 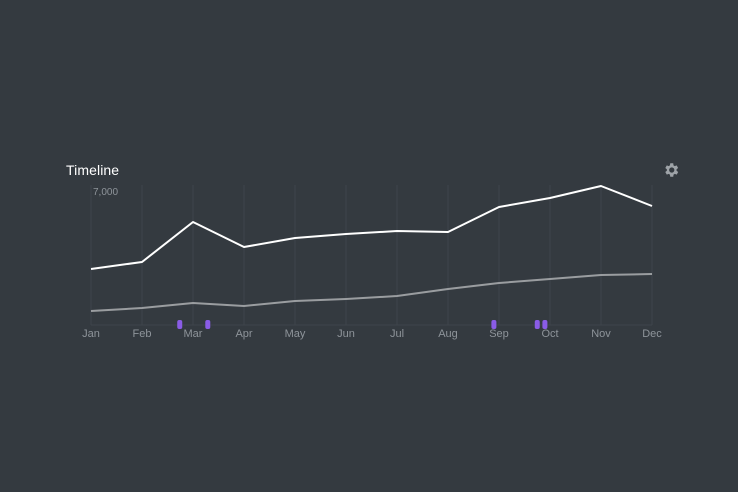 What do you see at coordinates (243, 334) in the screenshot?
I see `x-tick-label: Apr` at bounding box center [243, 334].